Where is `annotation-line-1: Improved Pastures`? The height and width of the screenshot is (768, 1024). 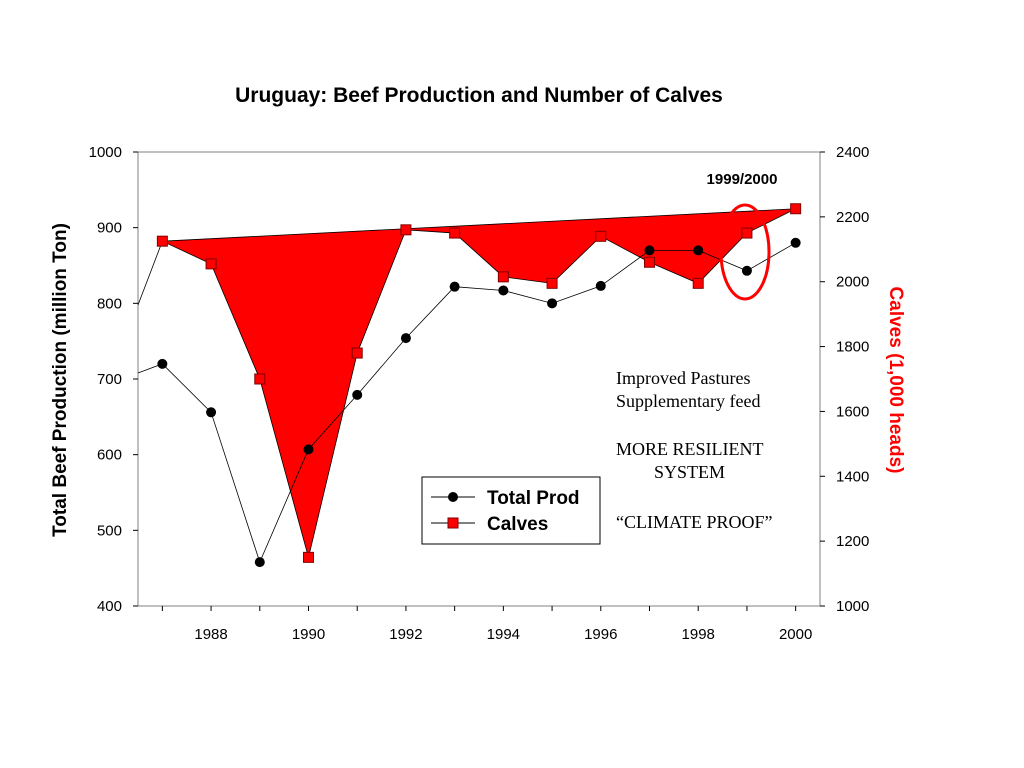 annotation-line-1: Improved Pastures is located at coordinates (683, 378).